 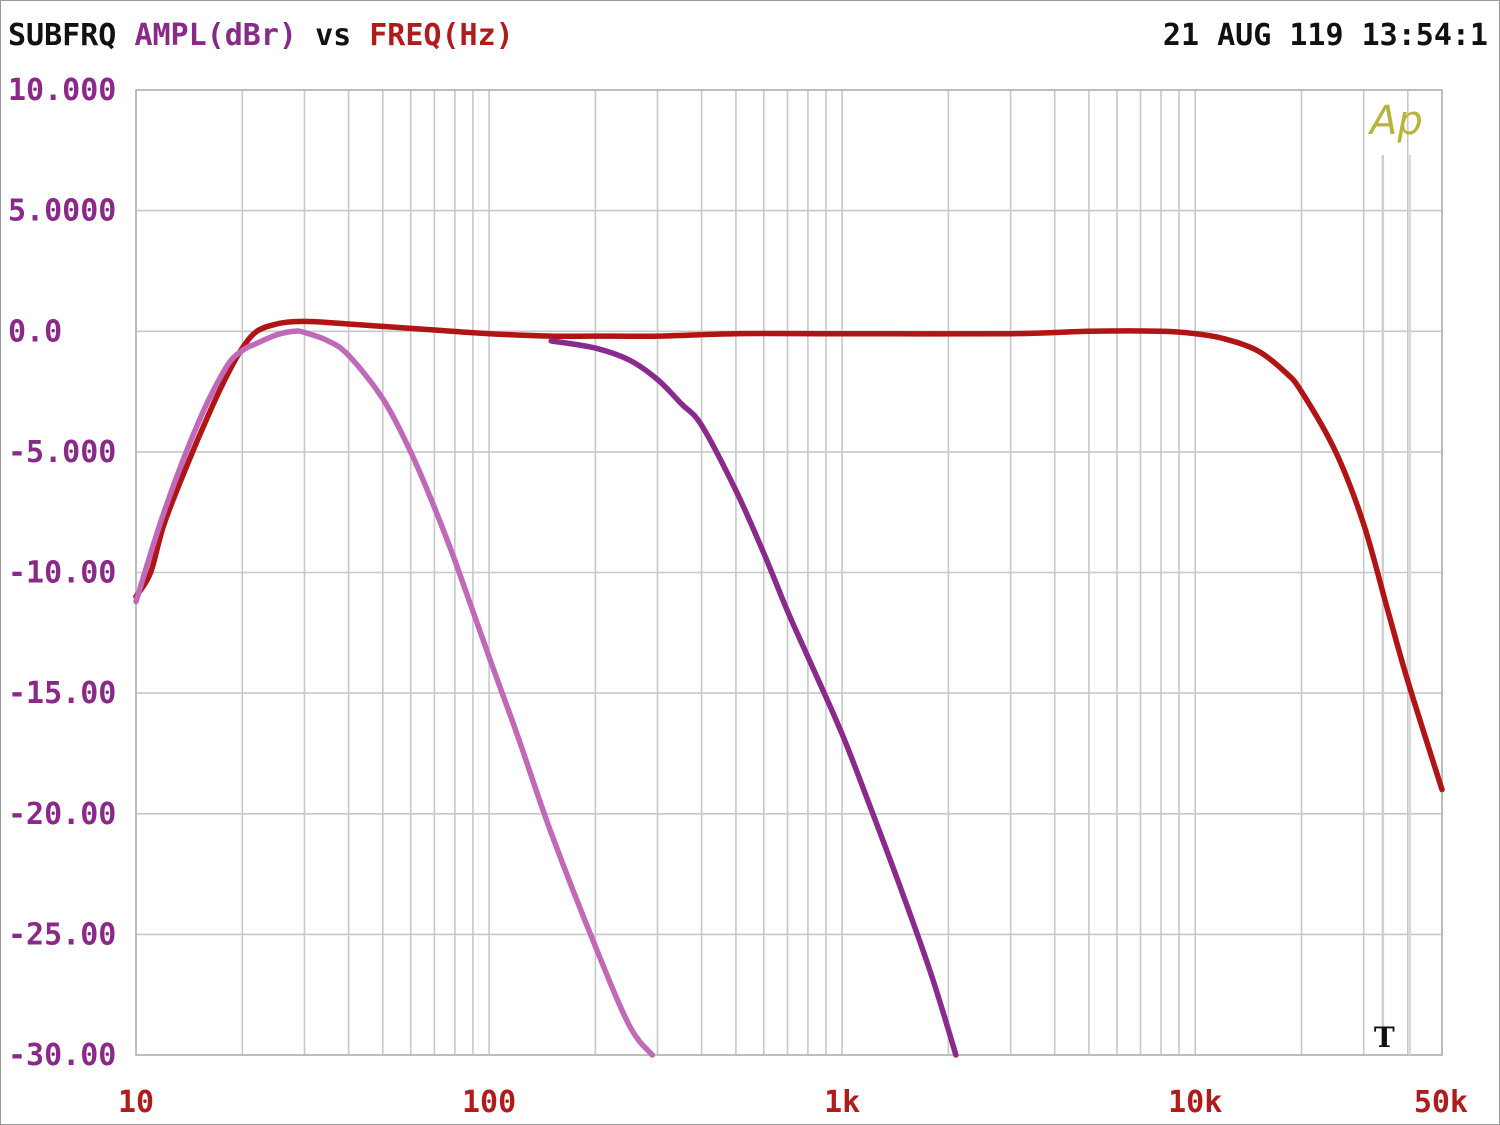 What do you see at coordinates (215, 35) in the screenshot?
I see `y-axis-label: AMPL(dBr)` at bounding box center [215, 35].